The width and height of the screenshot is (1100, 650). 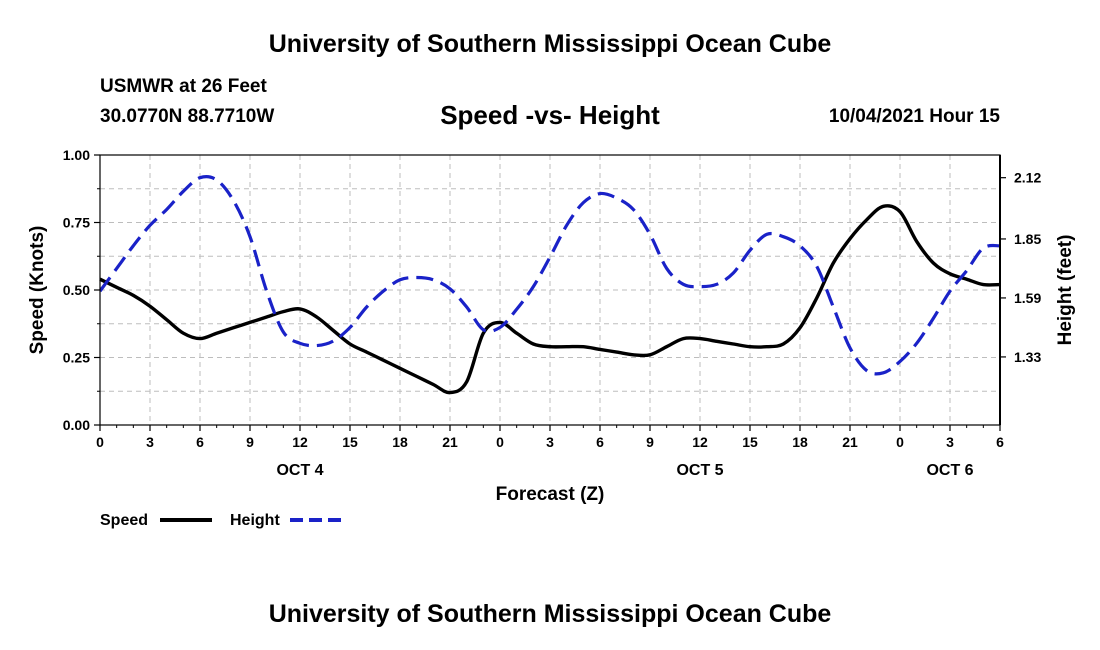 I want to click on y-left-tick-label: 0.75, so click(x=76, y=223).